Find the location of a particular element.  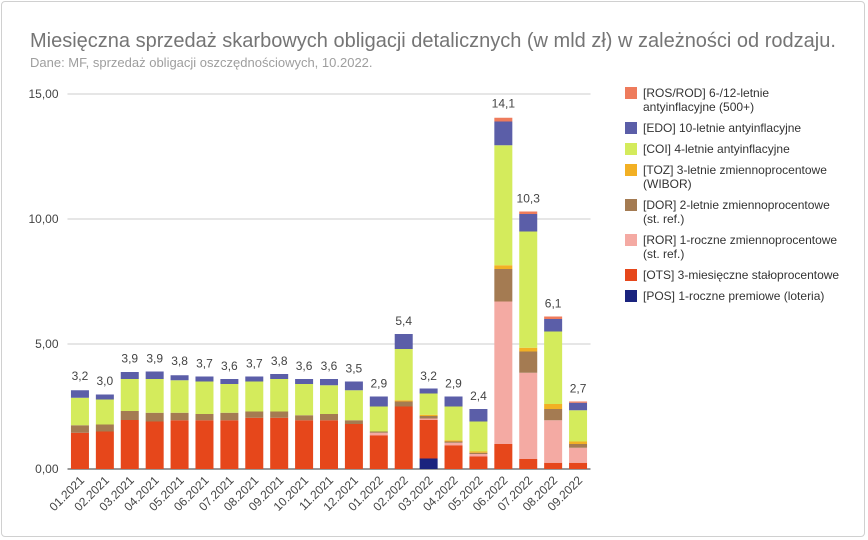

total-label: 2,9 is located at coordinates (378, 384).